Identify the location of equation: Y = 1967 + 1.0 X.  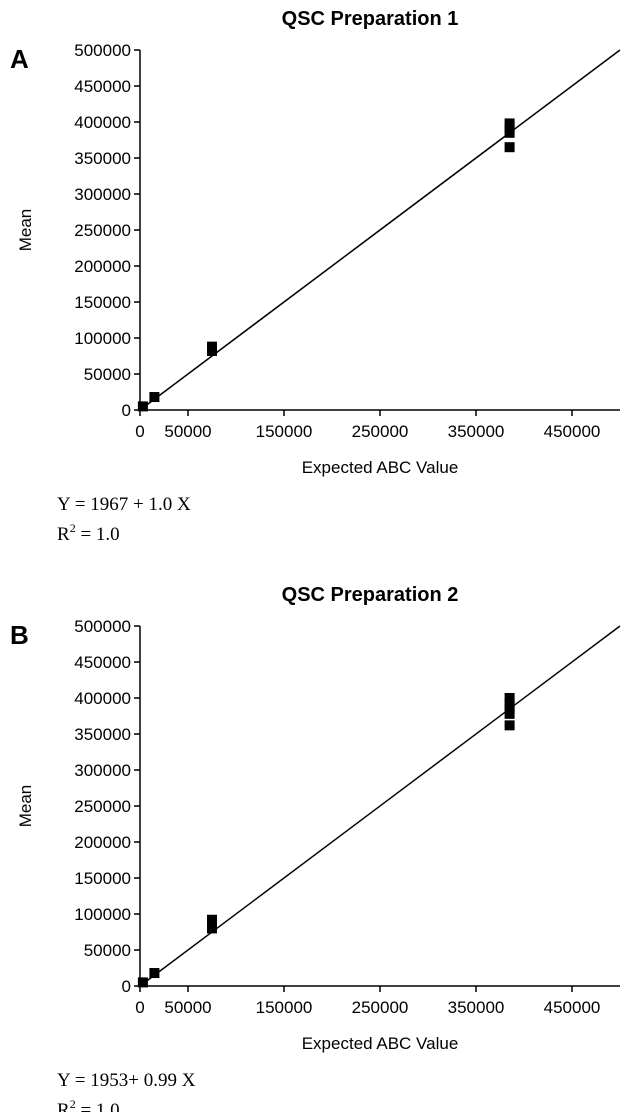
(124, 504).